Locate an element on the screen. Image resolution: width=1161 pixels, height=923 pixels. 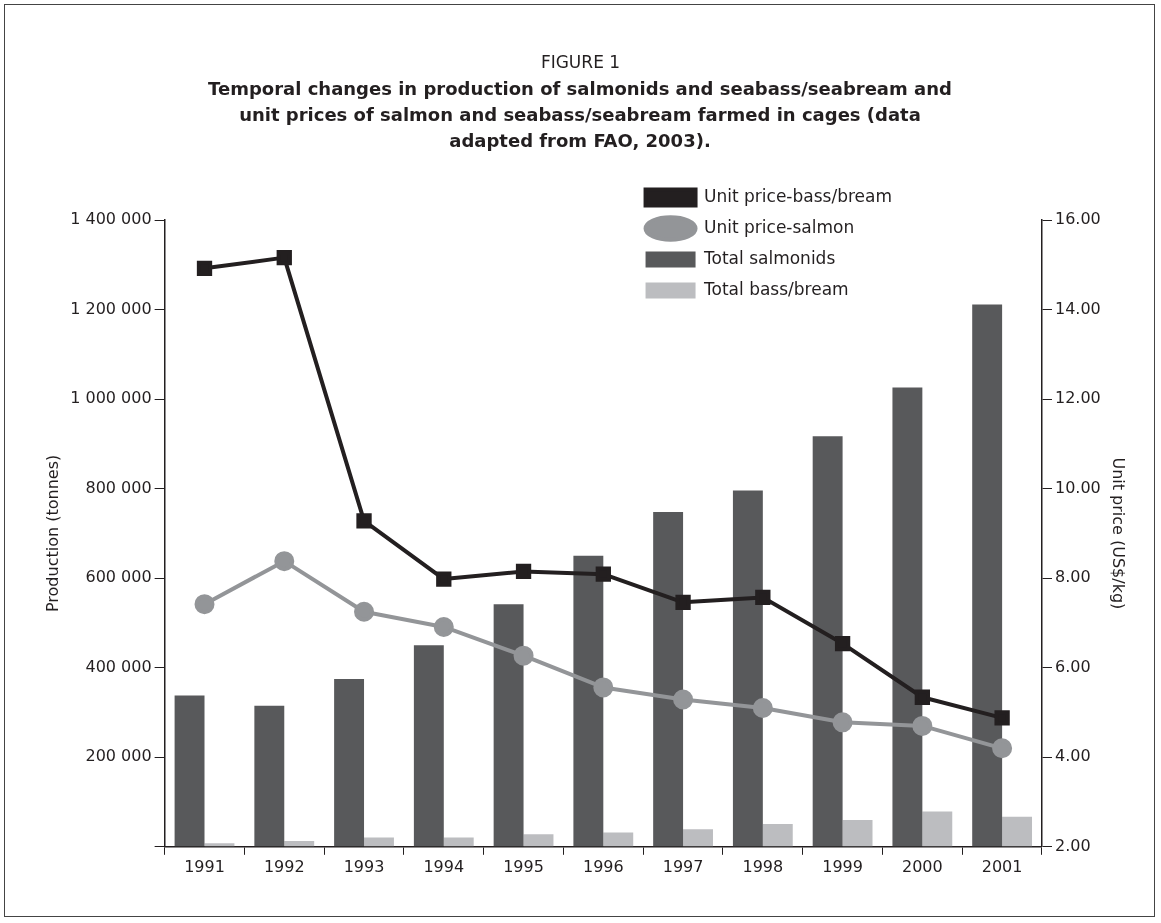
y-tick-label: 1 200 000 is located at coordinates (111, 308).